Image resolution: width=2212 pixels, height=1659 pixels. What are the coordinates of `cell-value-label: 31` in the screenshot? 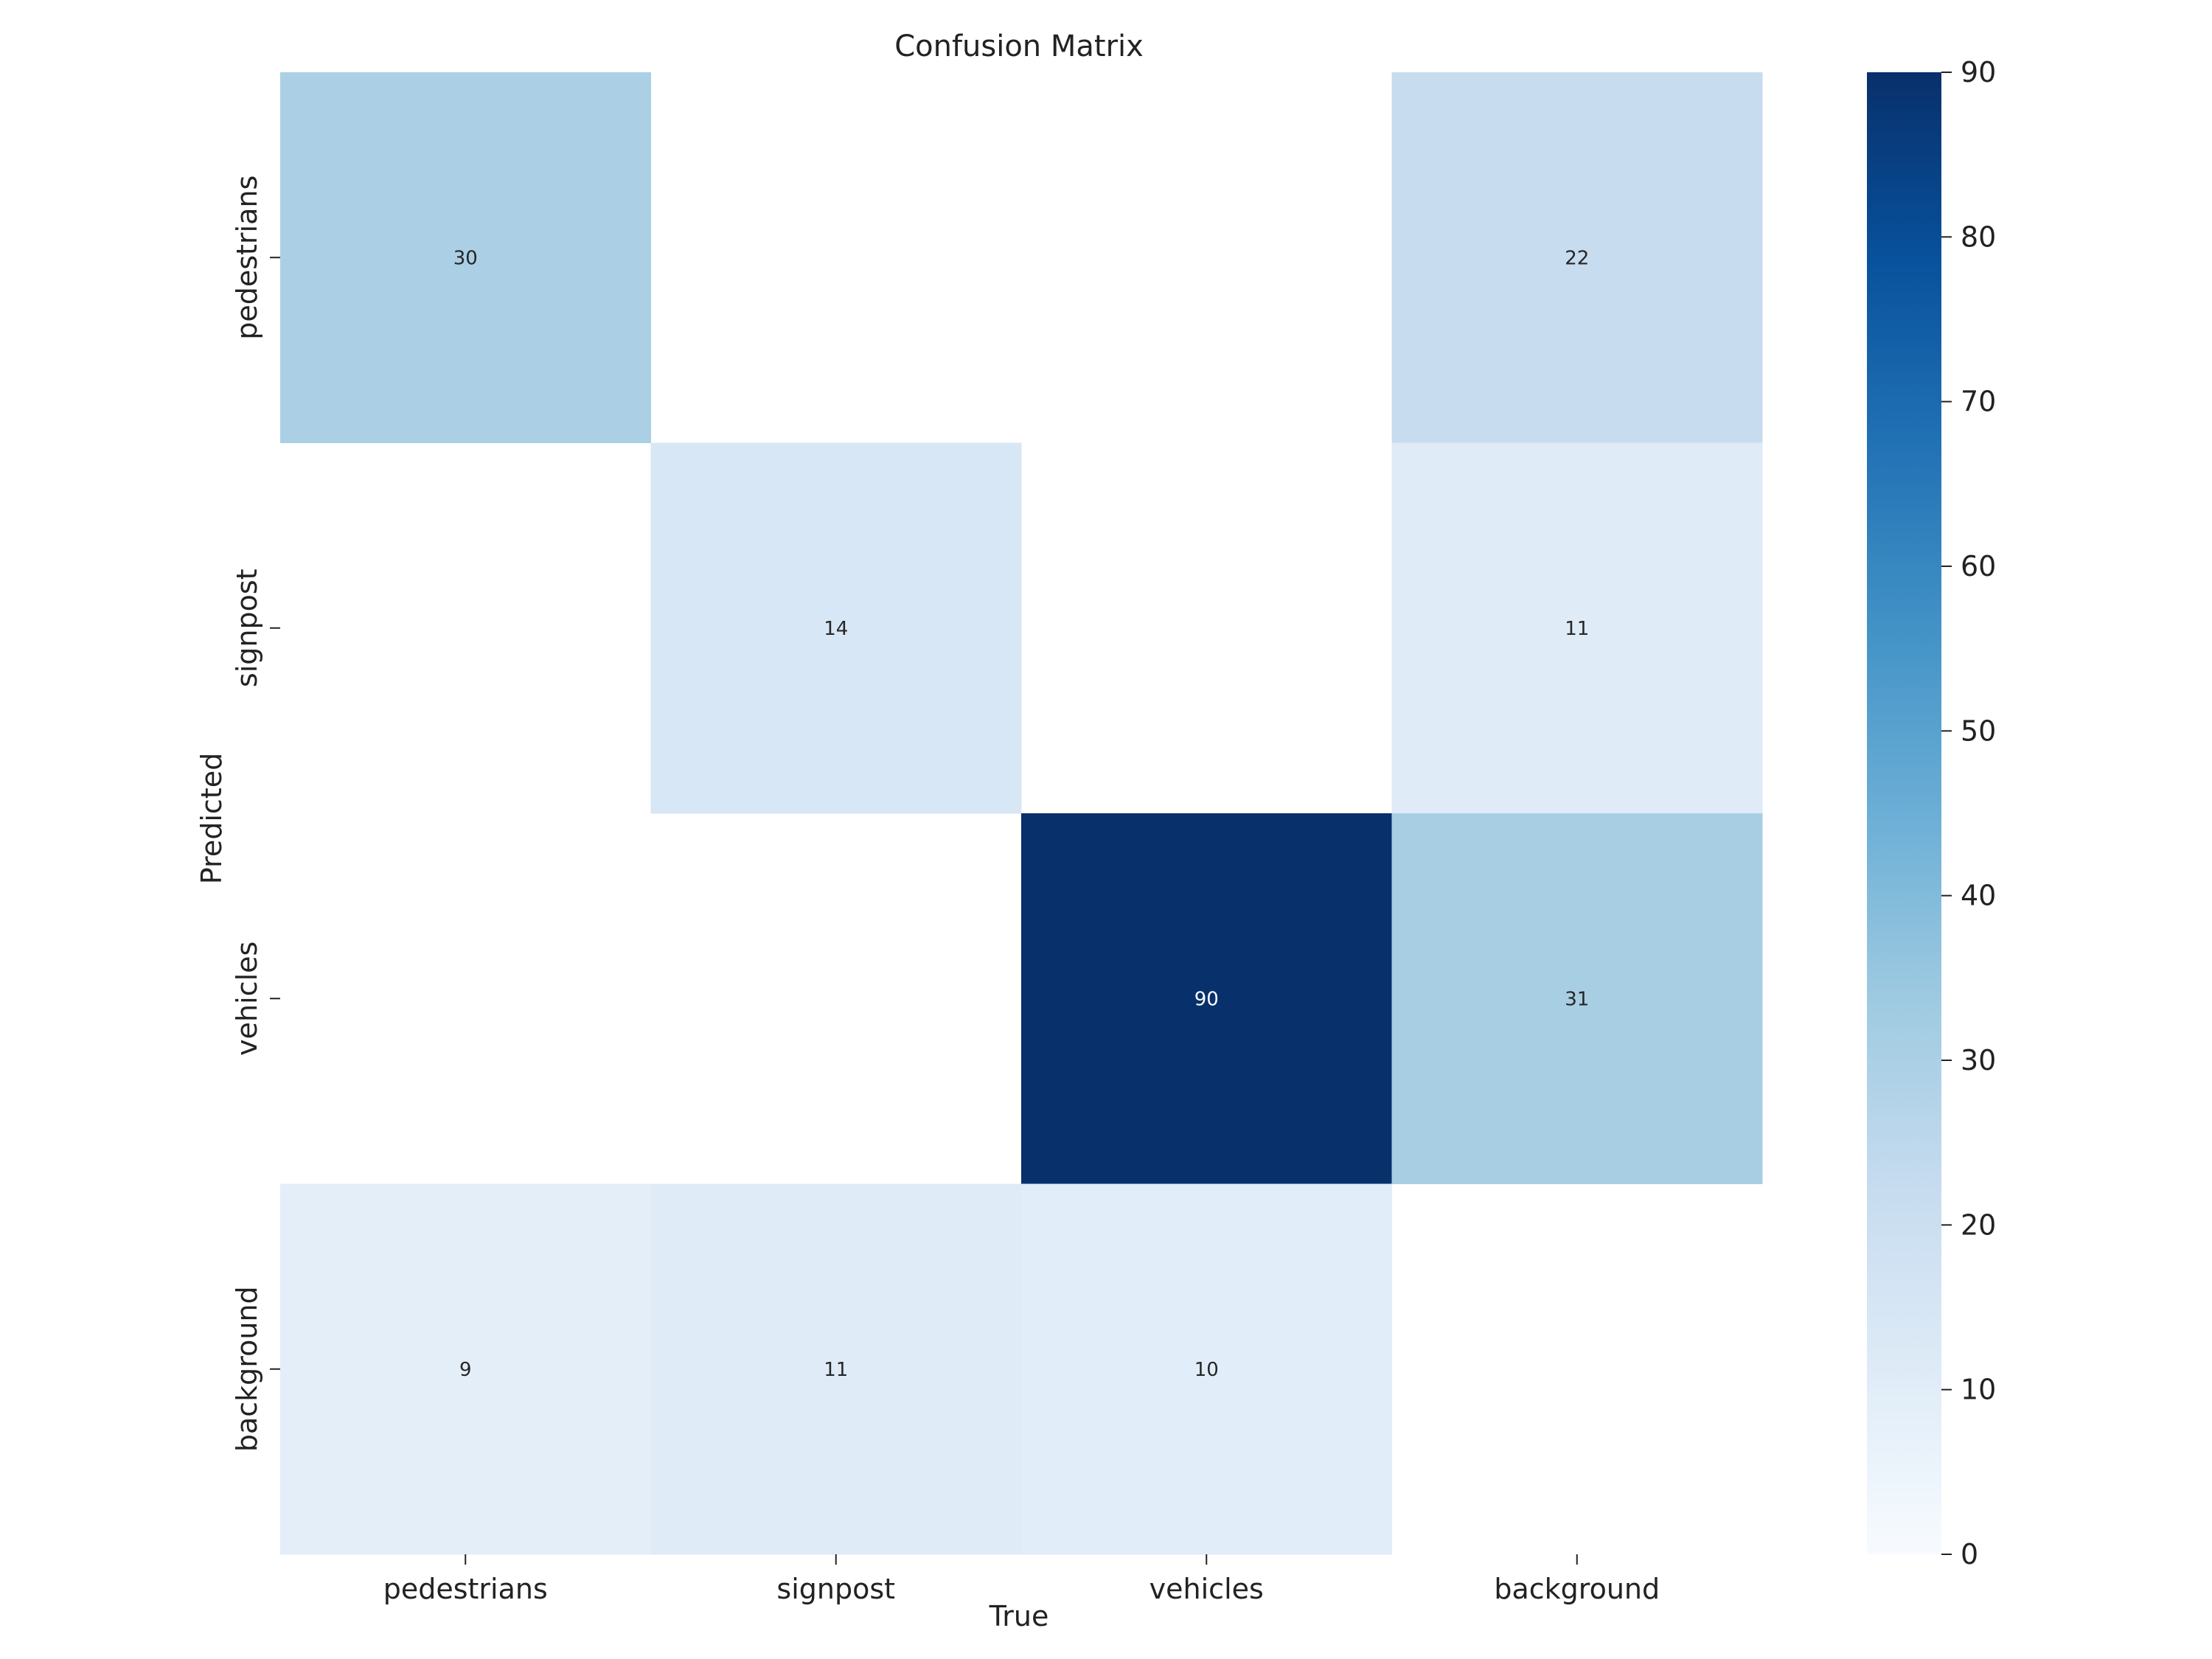 It's located at (1577, 999).